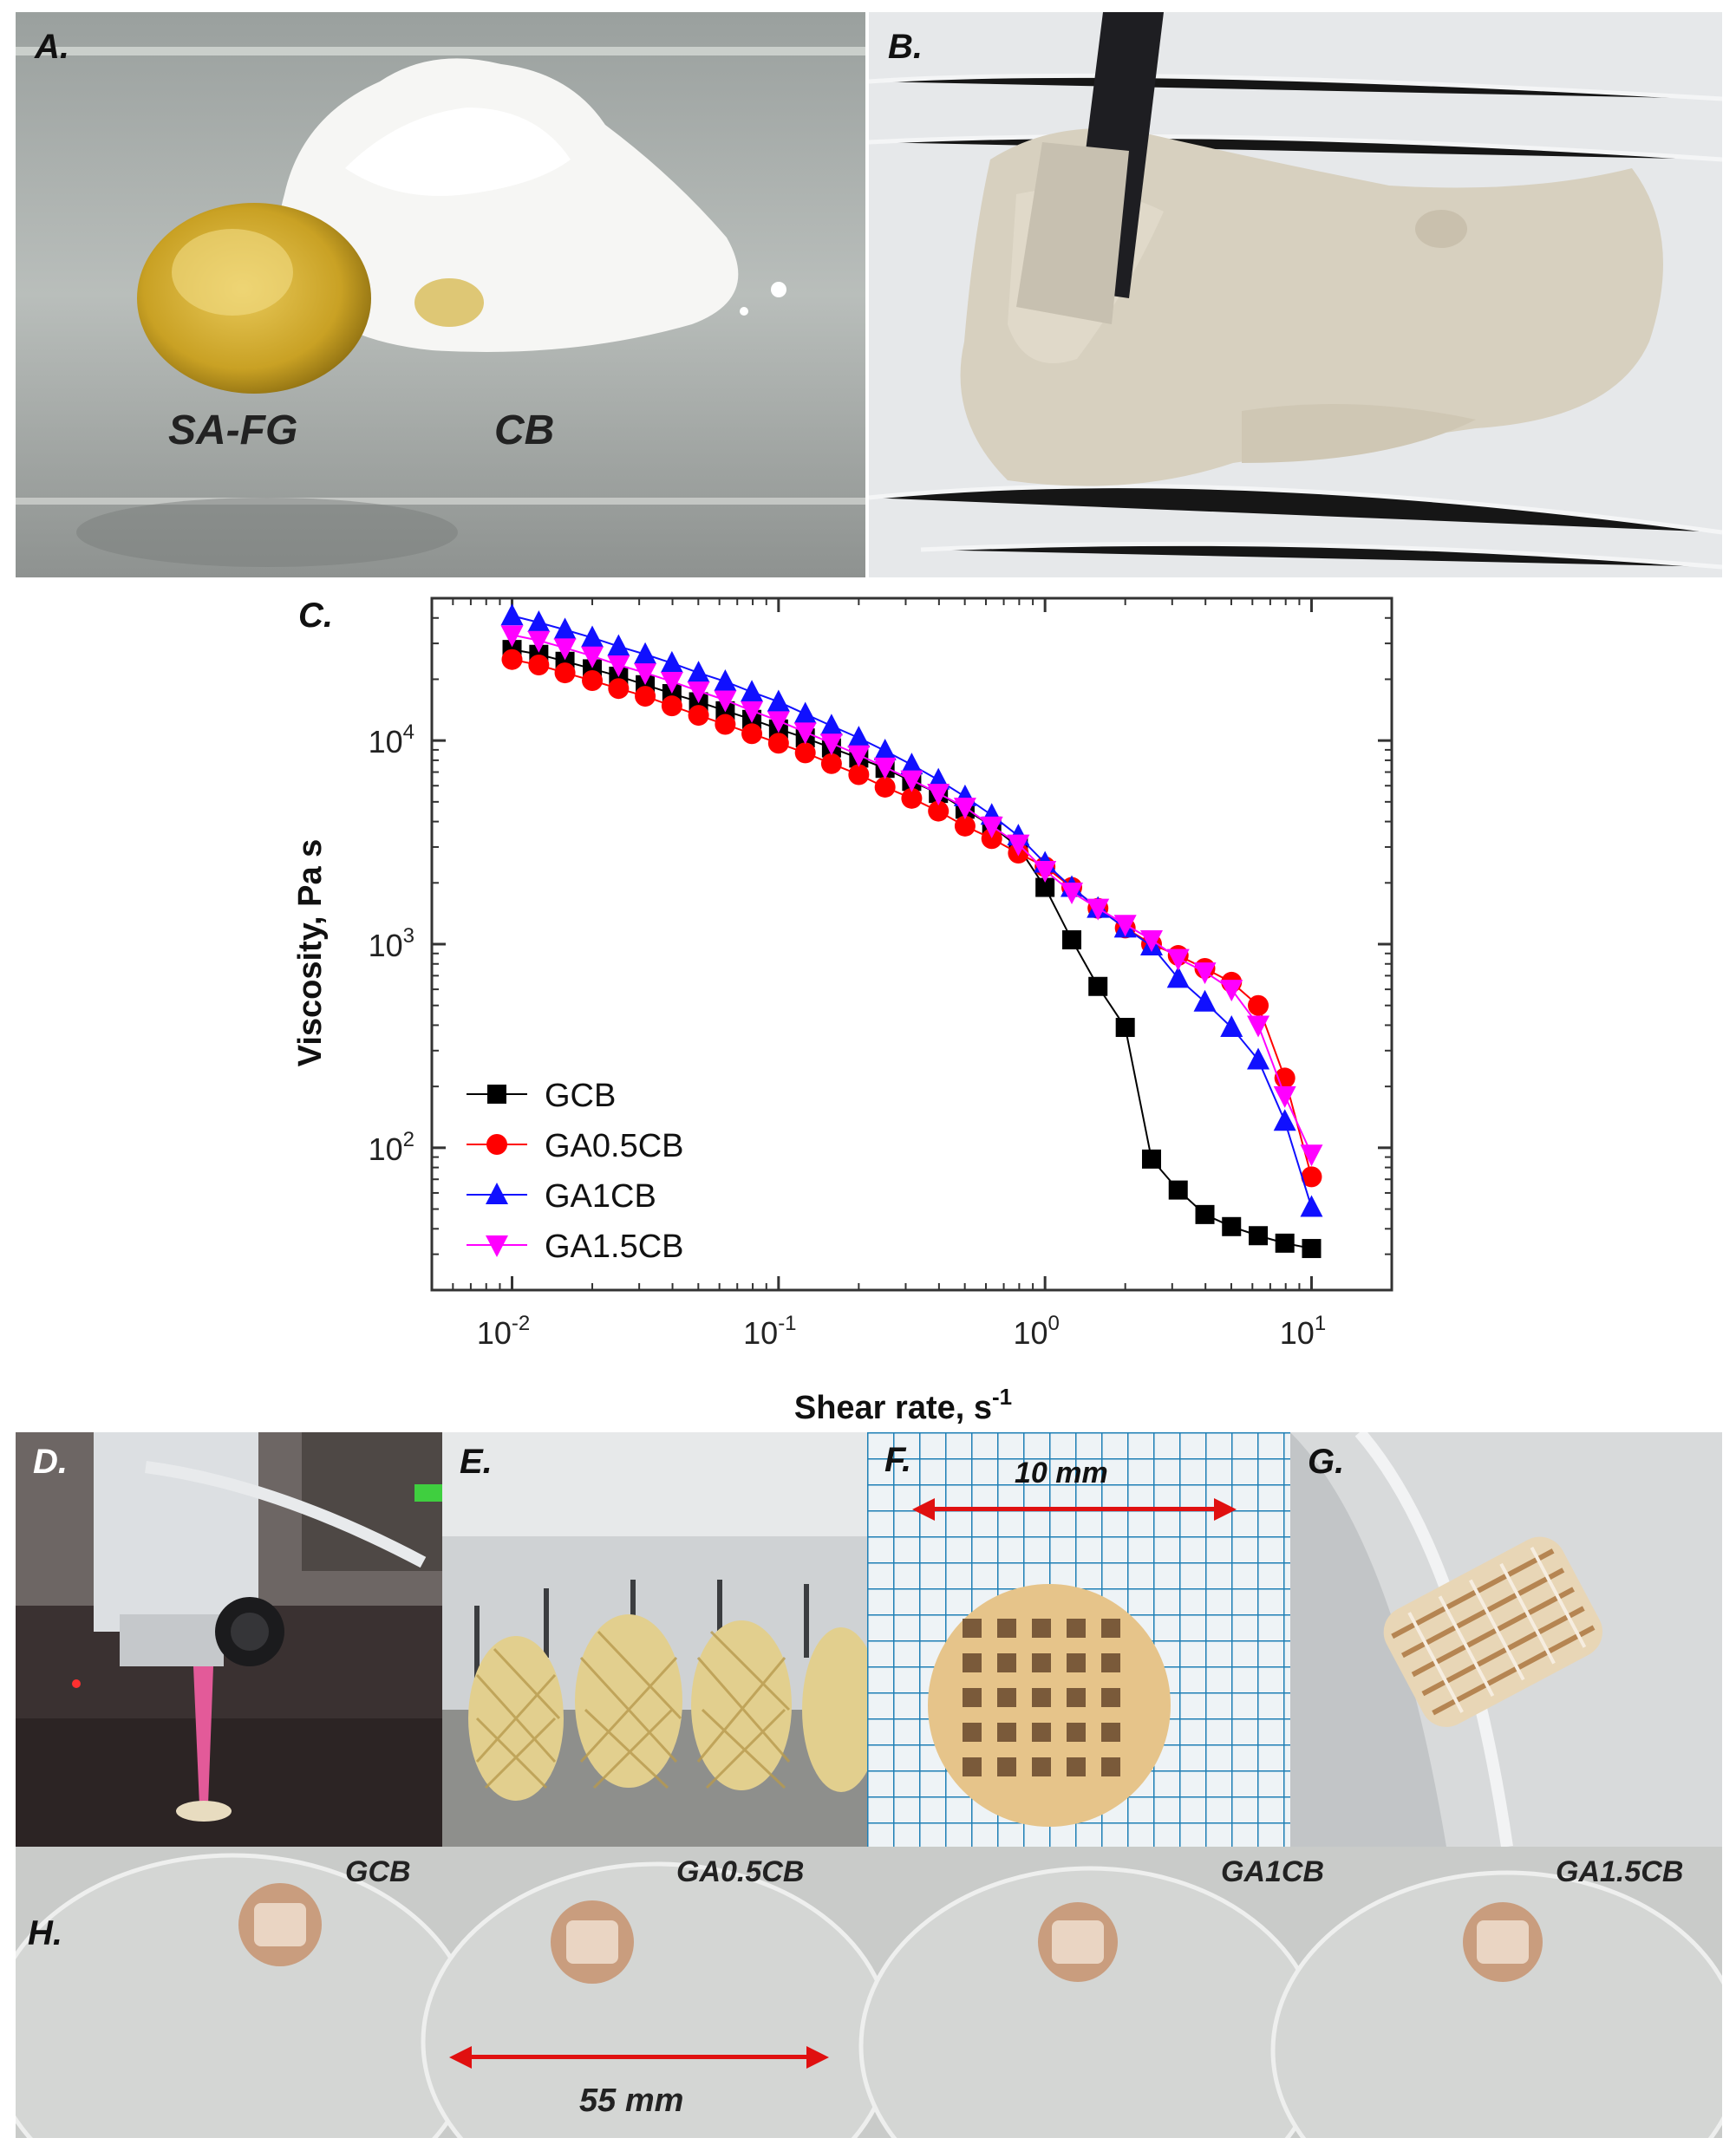 The height and width of the screenshot is (2151, 1736). I want to click on panel-h-scale-arrow-right, so click(817, 2057).